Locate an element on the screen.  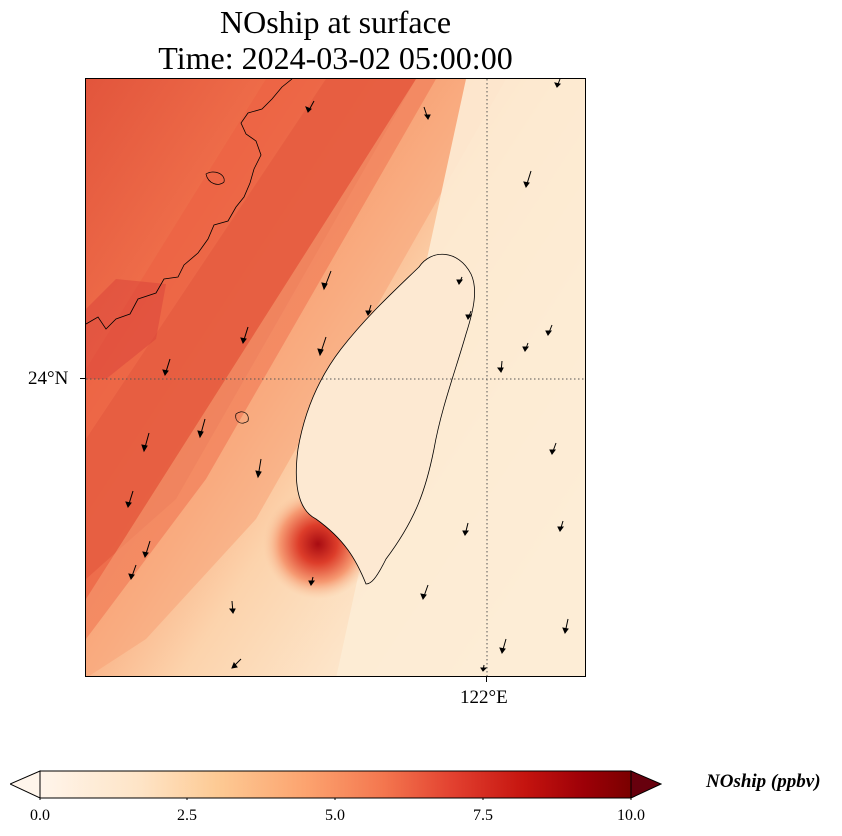
taiwan-coastline is located at coordinates (385, 419).